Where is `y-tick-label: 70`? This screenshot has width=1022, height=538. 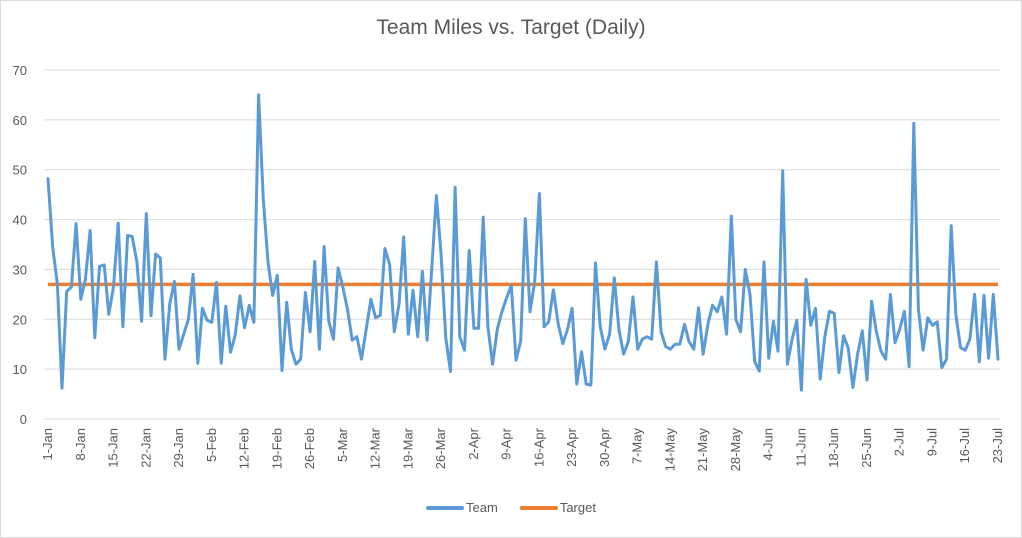 y-tick-label: 70 is located at coordinates (20, 70).